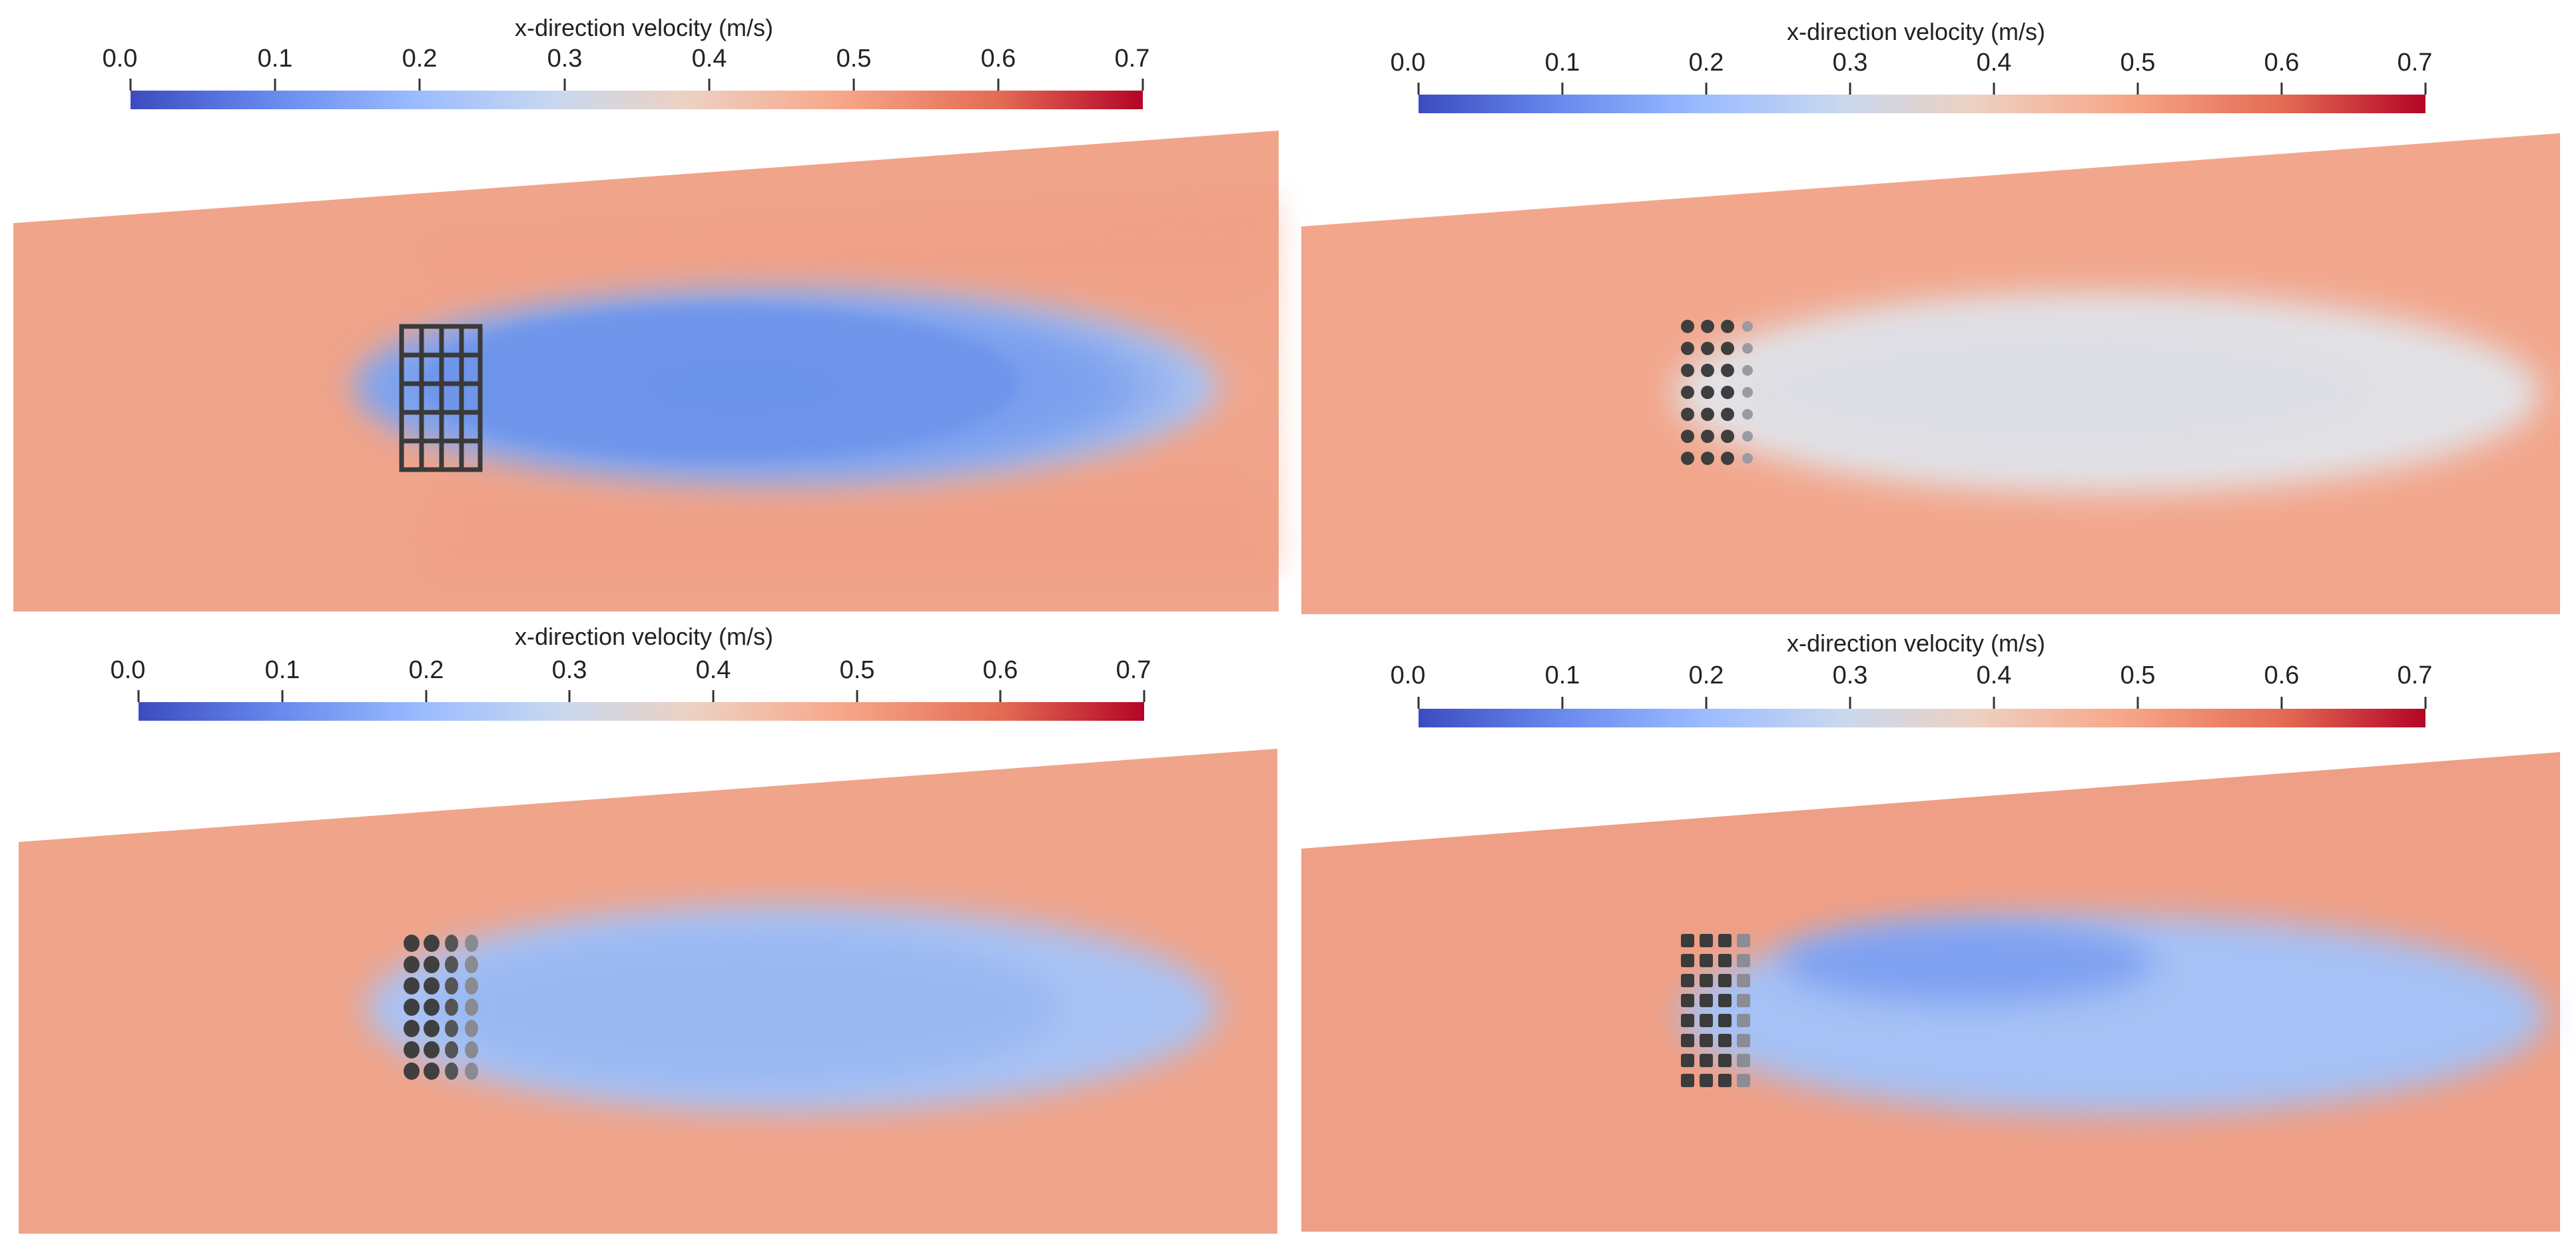 This screenshot has width=2576, height=1245. I want to click on obstacle-discs, so click(441, 1007).